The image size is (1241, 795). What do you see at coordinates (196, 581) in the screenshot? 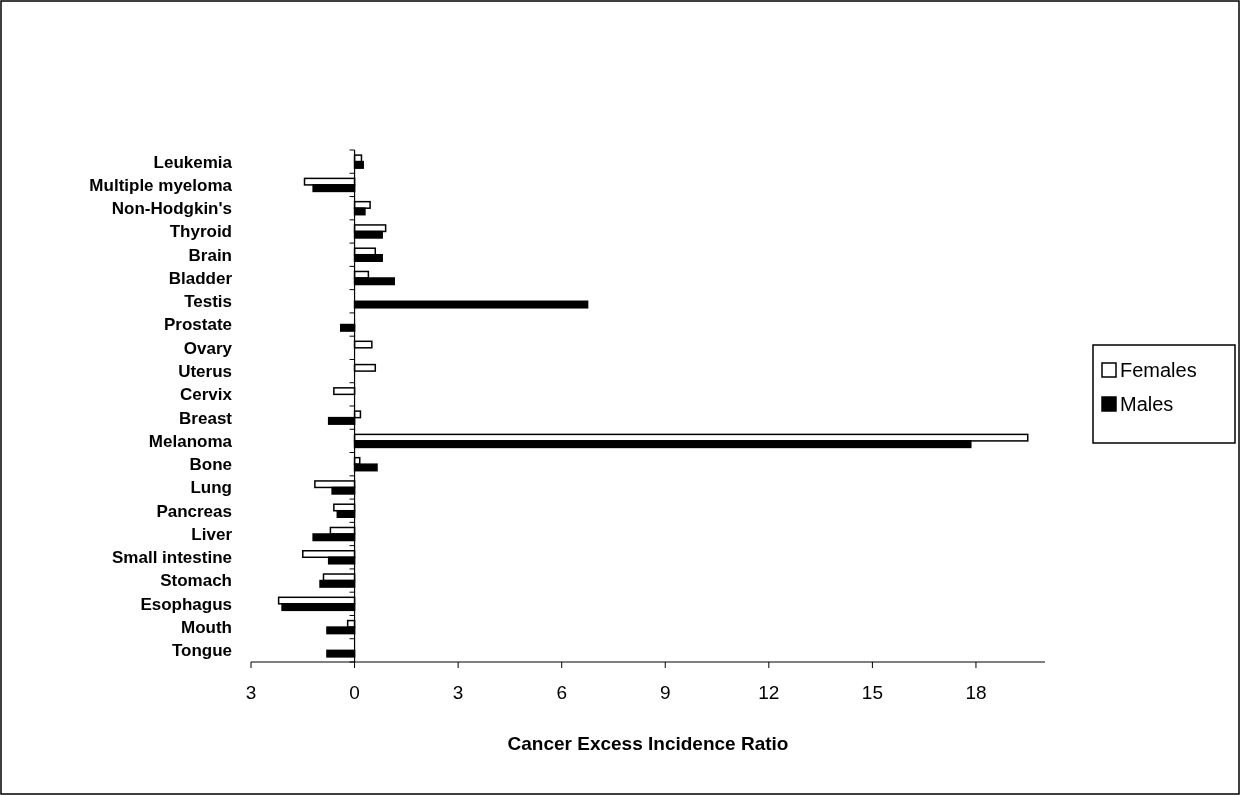
I see `y-tick-label: Stomach` at bounding box center [196, 581].